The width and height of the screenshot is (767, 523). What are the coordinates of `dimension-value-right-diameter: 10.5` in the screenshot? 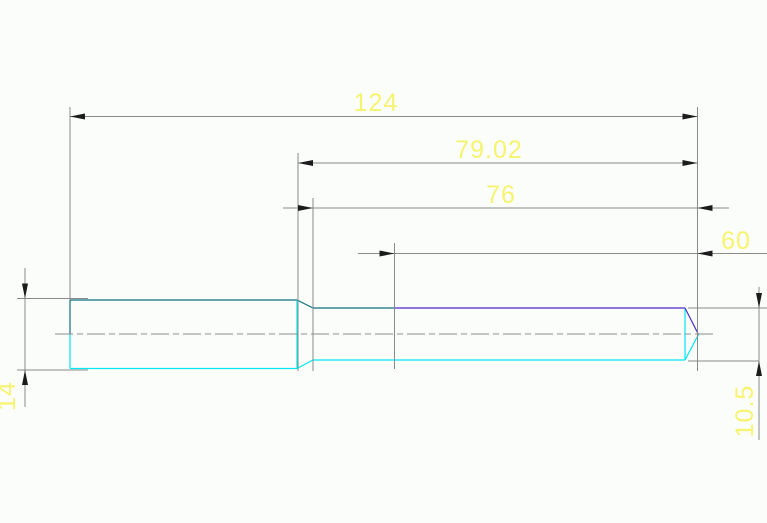 It's located at (745, 411).